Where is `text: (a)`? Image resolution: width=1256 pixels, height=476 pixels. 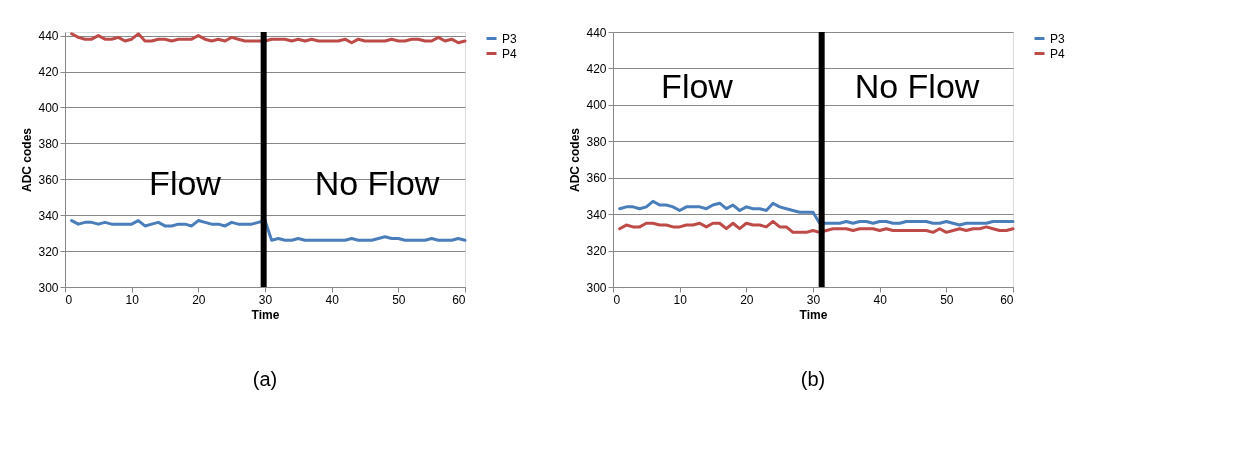 text: (a) is located at coordinates (265, 379).